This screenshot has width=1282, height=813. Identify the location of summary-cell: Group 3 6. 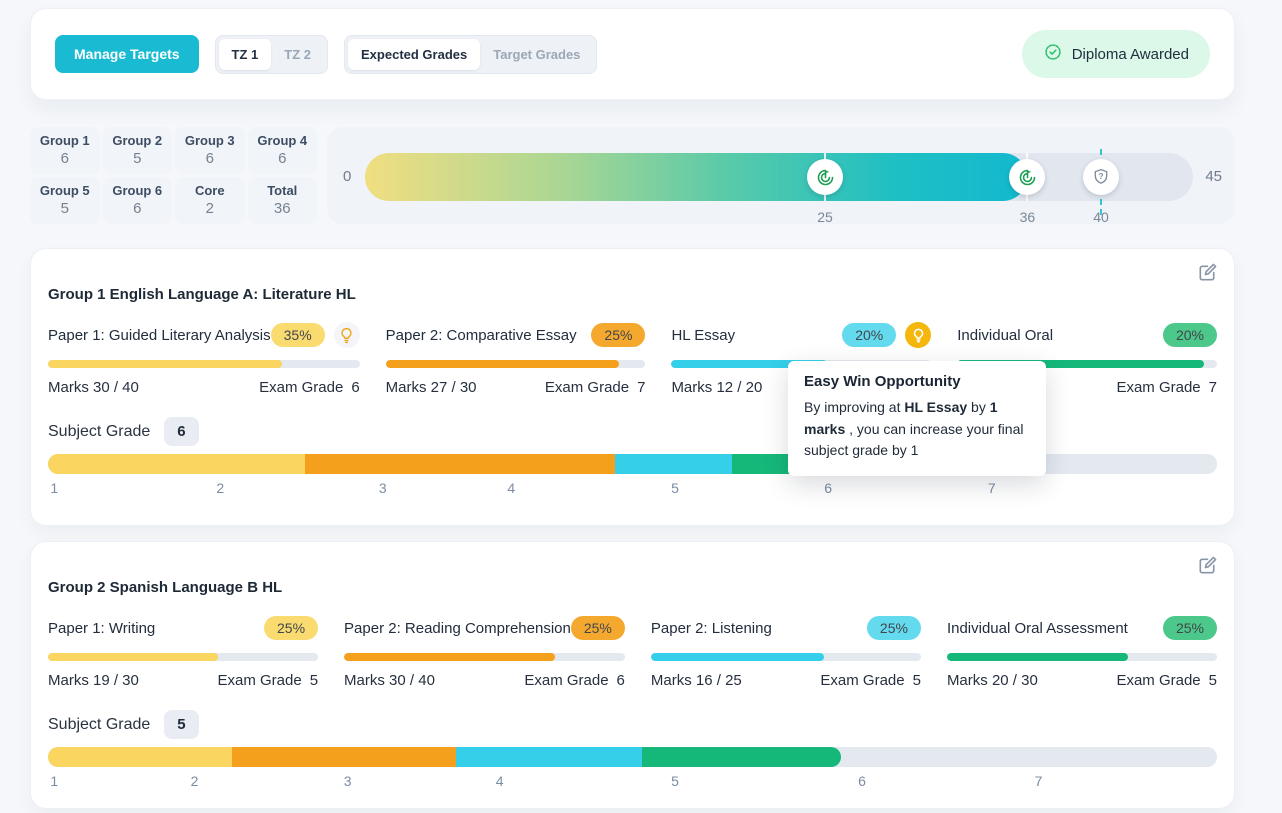
(210, 150).